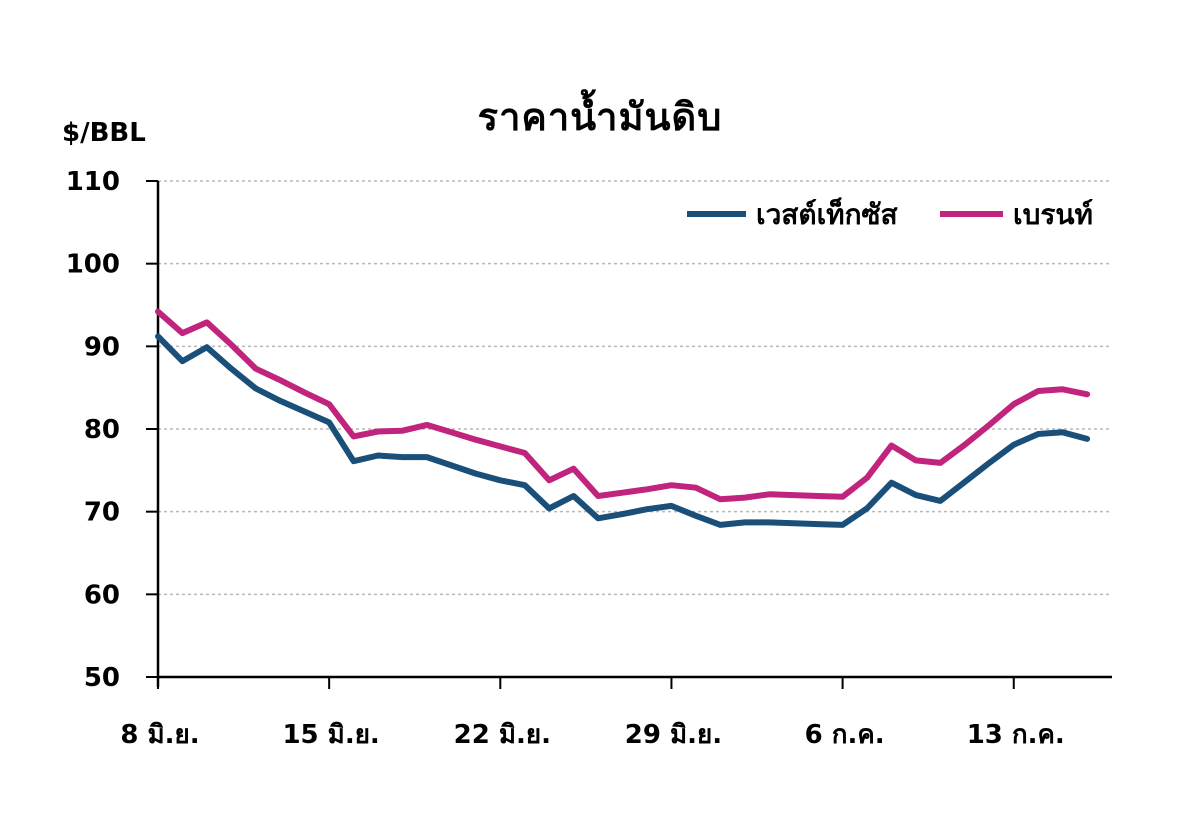  What do you see at coordinates (102, 513) in the screenshot?
I see `y-tick-label: 70` at bounding box center [102, 513].